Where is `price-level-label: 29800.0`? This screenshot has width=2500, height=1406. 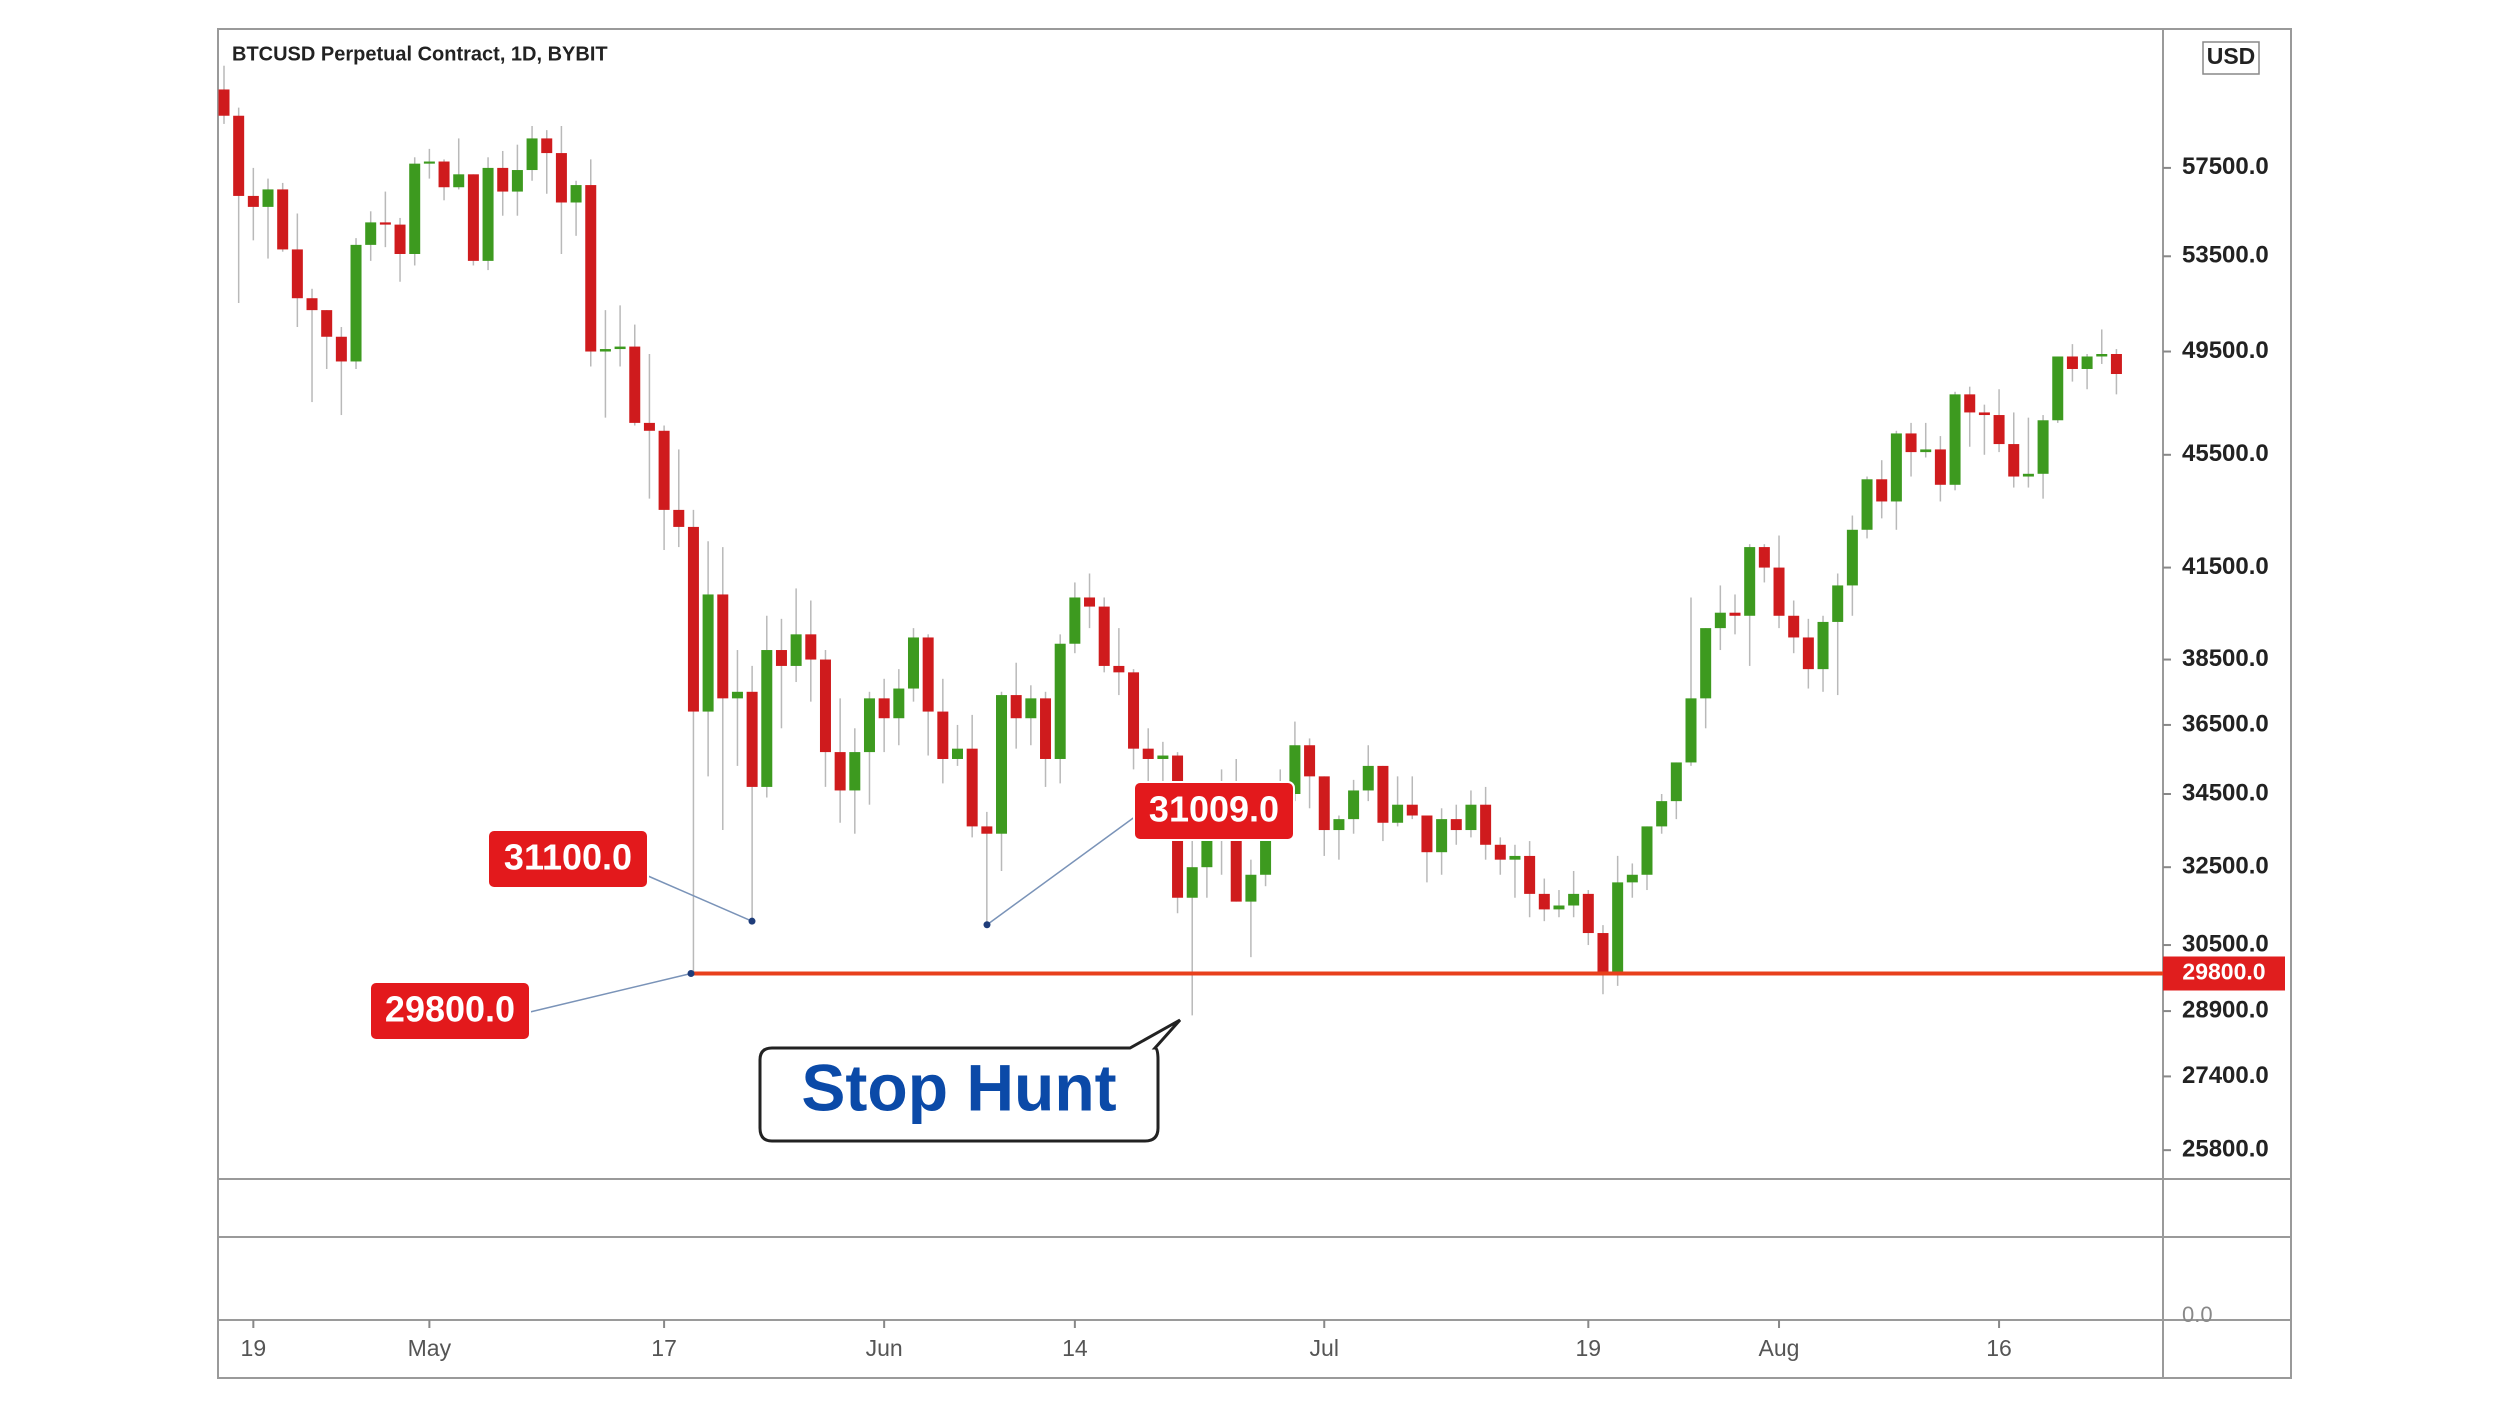
price-level-label: 29800.0 is located at coordinates (2223, 972).